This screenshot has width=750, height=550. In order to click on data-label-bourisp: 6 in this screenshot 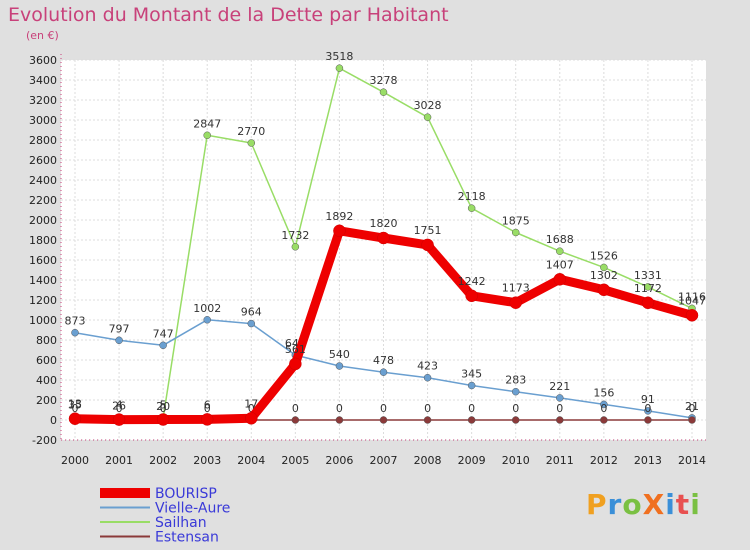, I will do `click(207, 404)`.